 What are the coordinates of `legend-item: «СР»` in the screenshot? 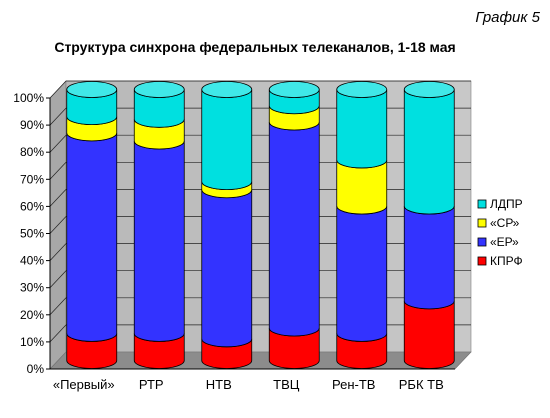 It's located at (498, 223).